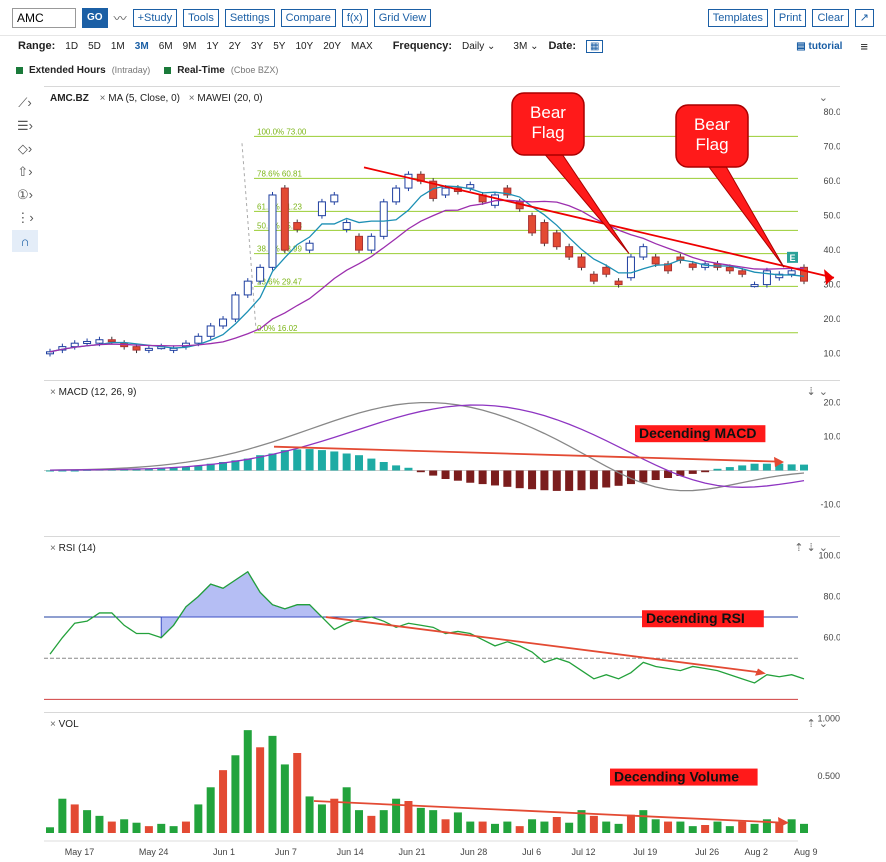 The width and height of the screenshot is (886, 862). Describe the element at coordinates (25, 171) in the screenshot. I see `arrow-tool-icon: ⇧›` at that location.